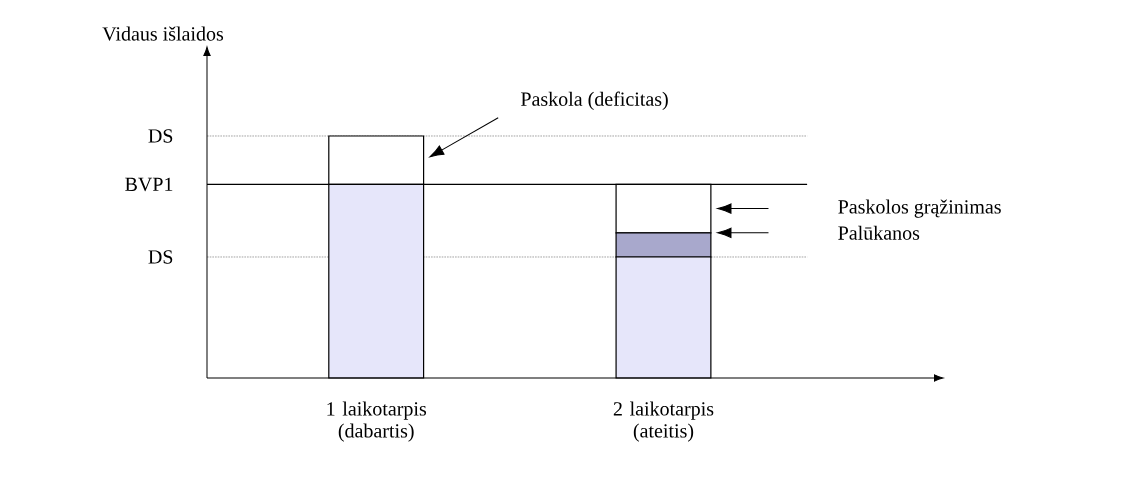  I want to click on y-axis-title: Vidaus išlaidos, so click(163, 33).